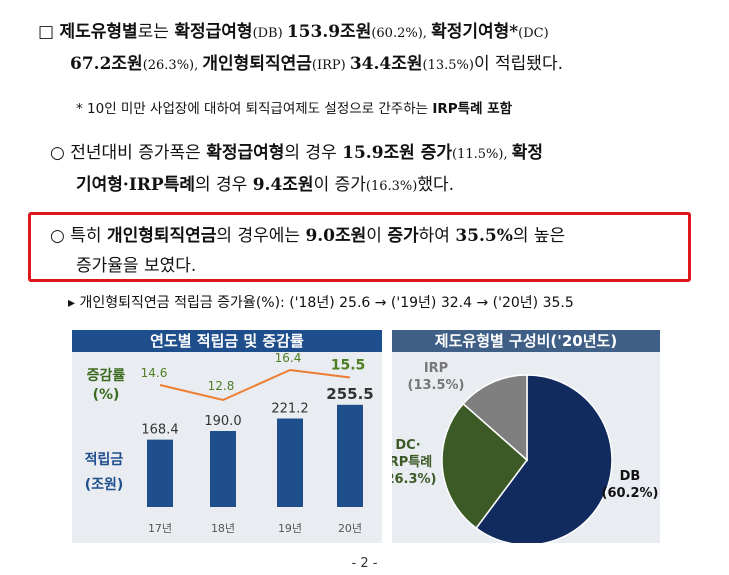 The height and width of the screenshot is (575, 729). I want to click on right-chart-title: 제도유형별 구성비('20년도), so click(526, 341).